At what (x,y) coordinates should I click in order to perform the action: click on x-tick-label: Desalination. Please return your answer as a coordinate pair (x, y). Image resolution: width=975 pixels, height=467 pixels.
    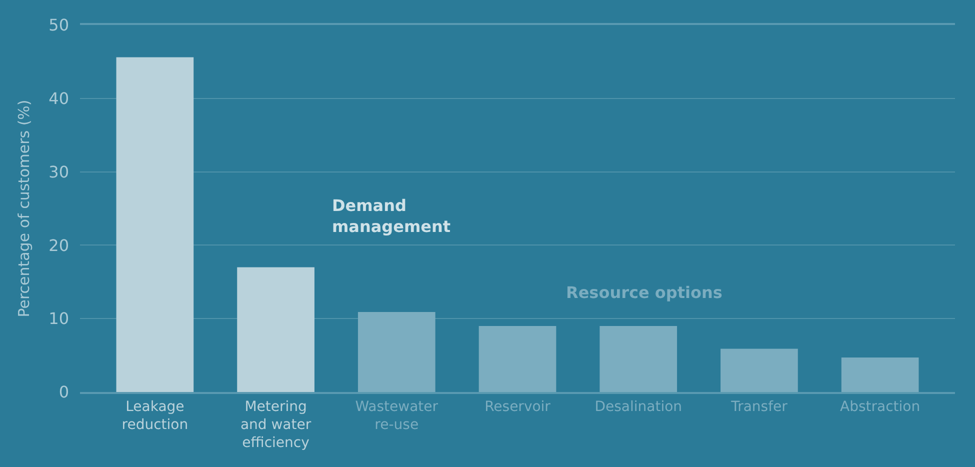
    Looking at the image, I should click on (638, 406).